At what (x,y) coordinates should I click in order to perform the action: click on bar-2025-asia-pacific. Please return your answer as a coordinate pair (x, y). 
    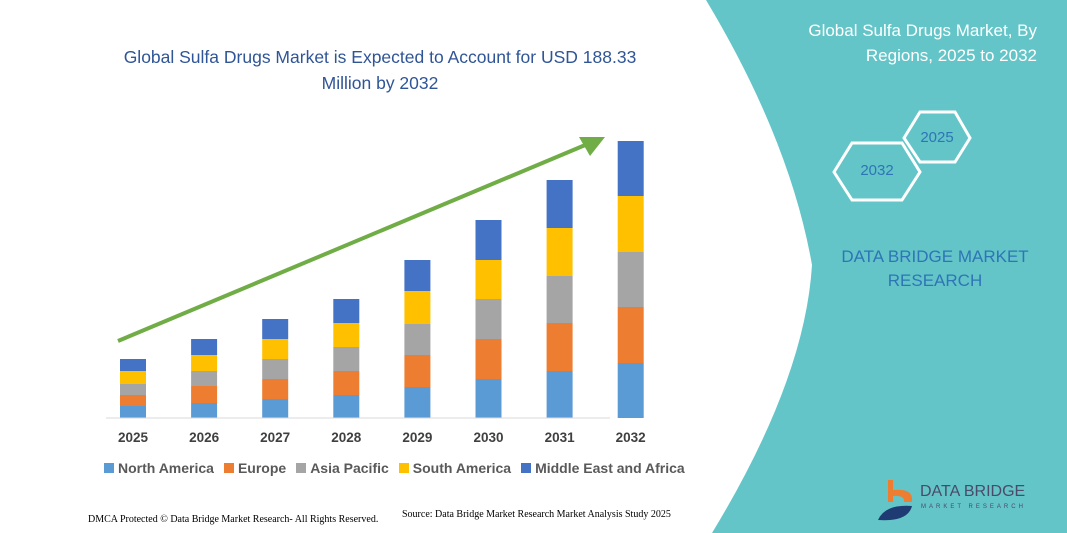
    Looking at the image, I should click on (133, 389).